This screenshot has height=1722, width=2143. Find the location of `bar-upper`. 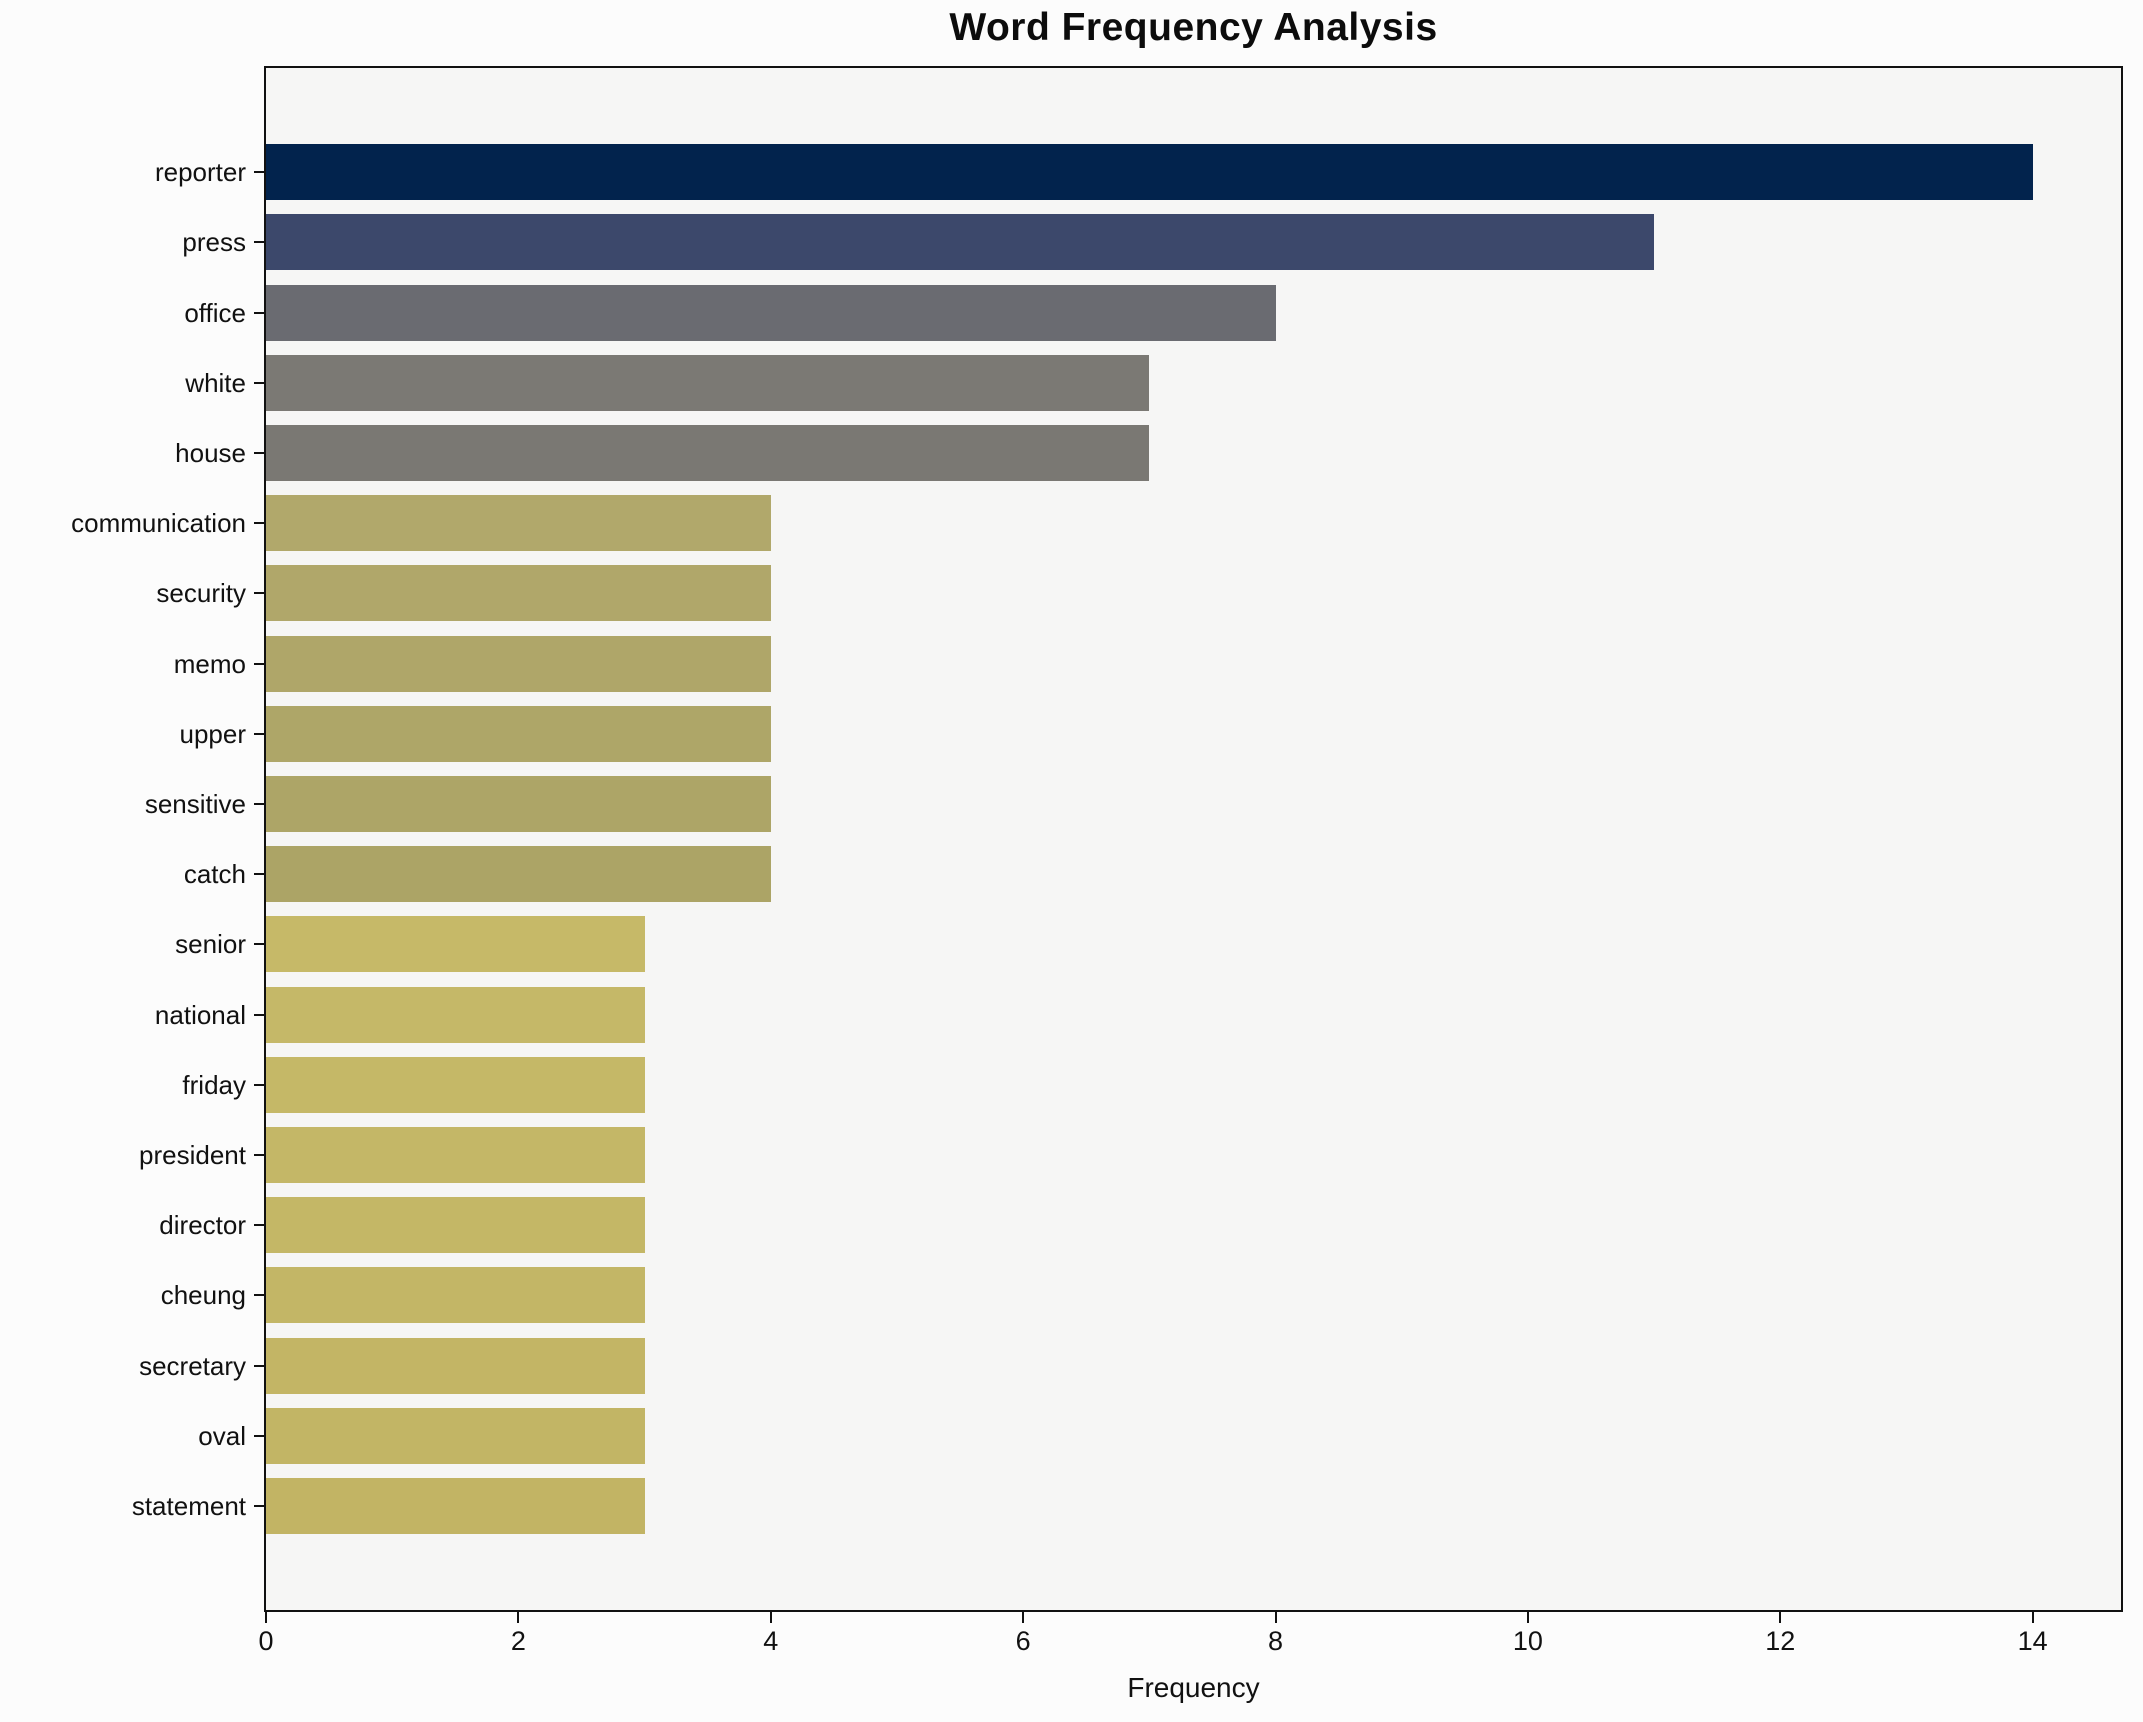

bar-upper is located at coordinates (518, 733).